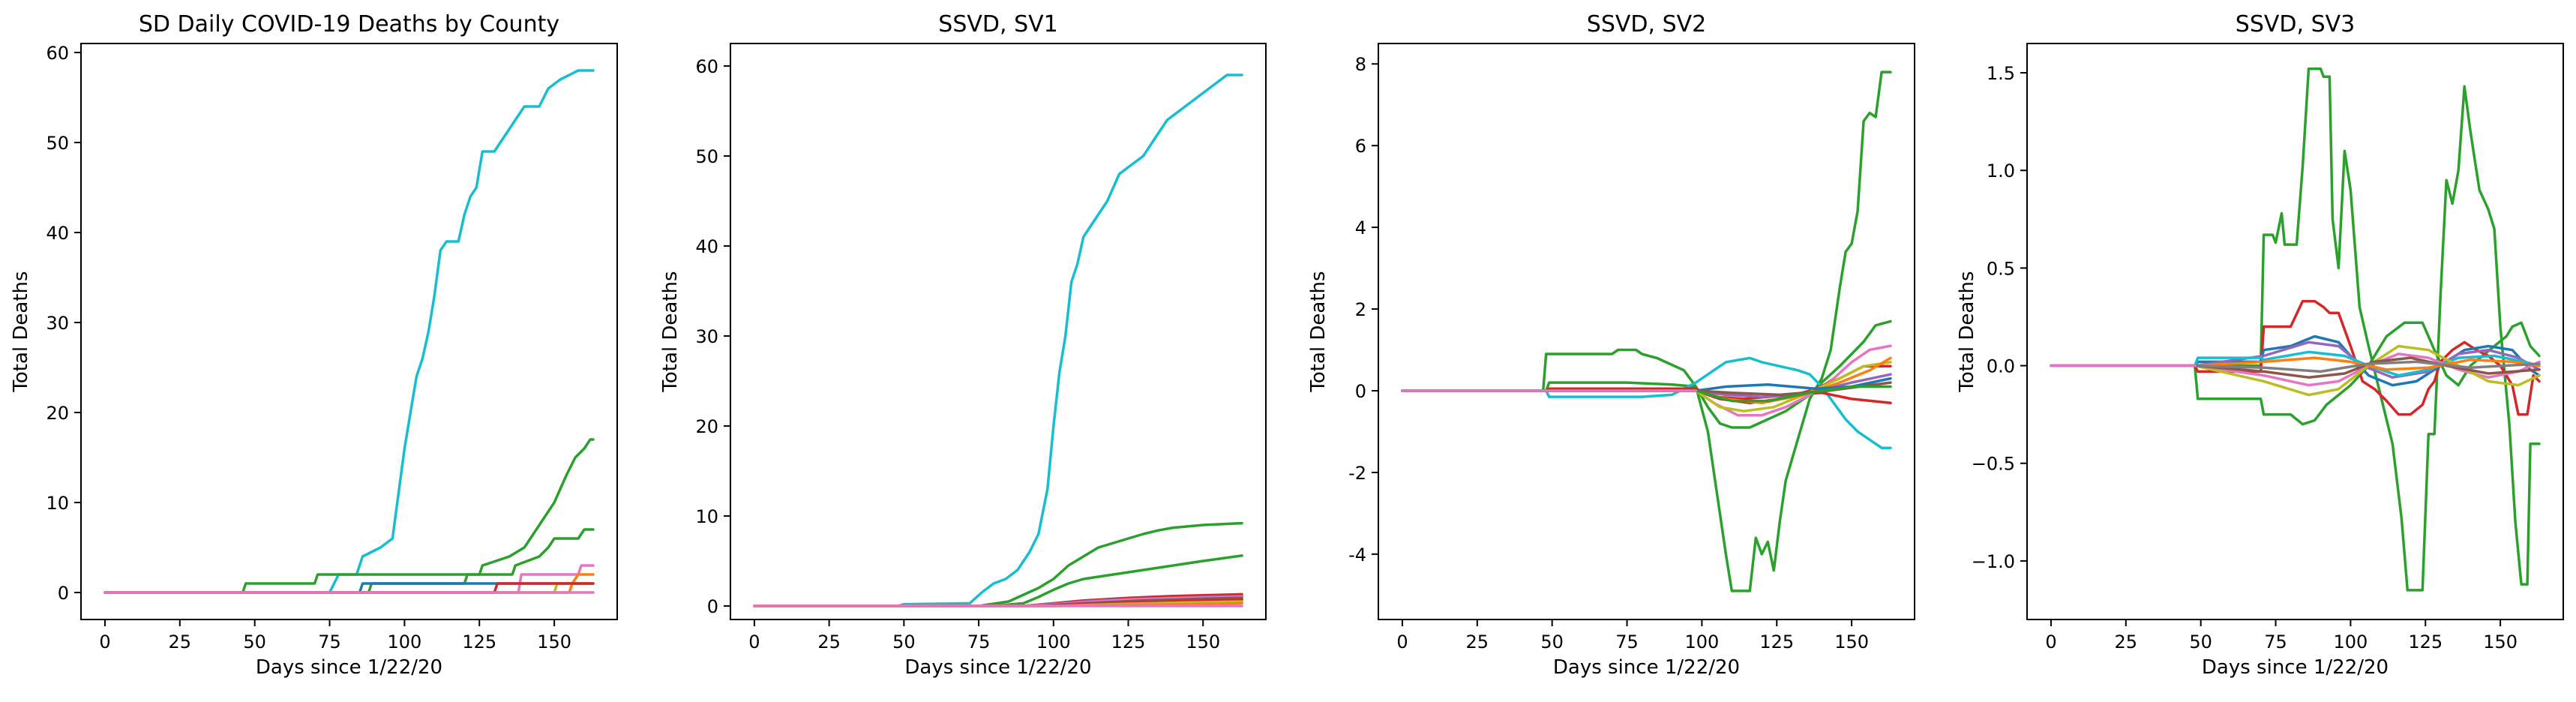  I want to click on y-tick-label: 1.0, so click(2001, 171).